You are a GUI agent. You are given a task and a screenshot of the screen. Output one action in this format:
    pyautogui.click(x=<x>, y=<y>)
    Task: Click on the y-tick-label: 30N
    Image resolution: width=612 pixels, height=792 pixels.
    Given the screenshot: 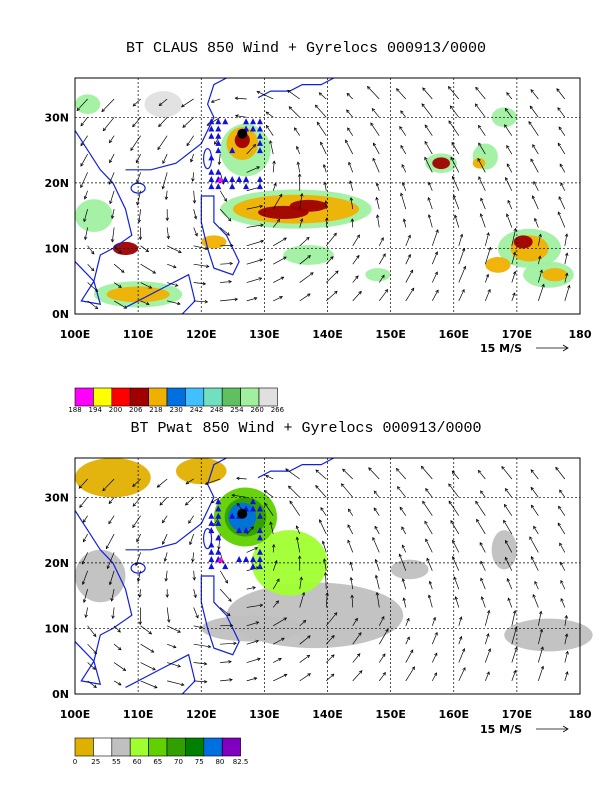 What is the action you would take?
    pyautogui.click(x=56, y=117)
    